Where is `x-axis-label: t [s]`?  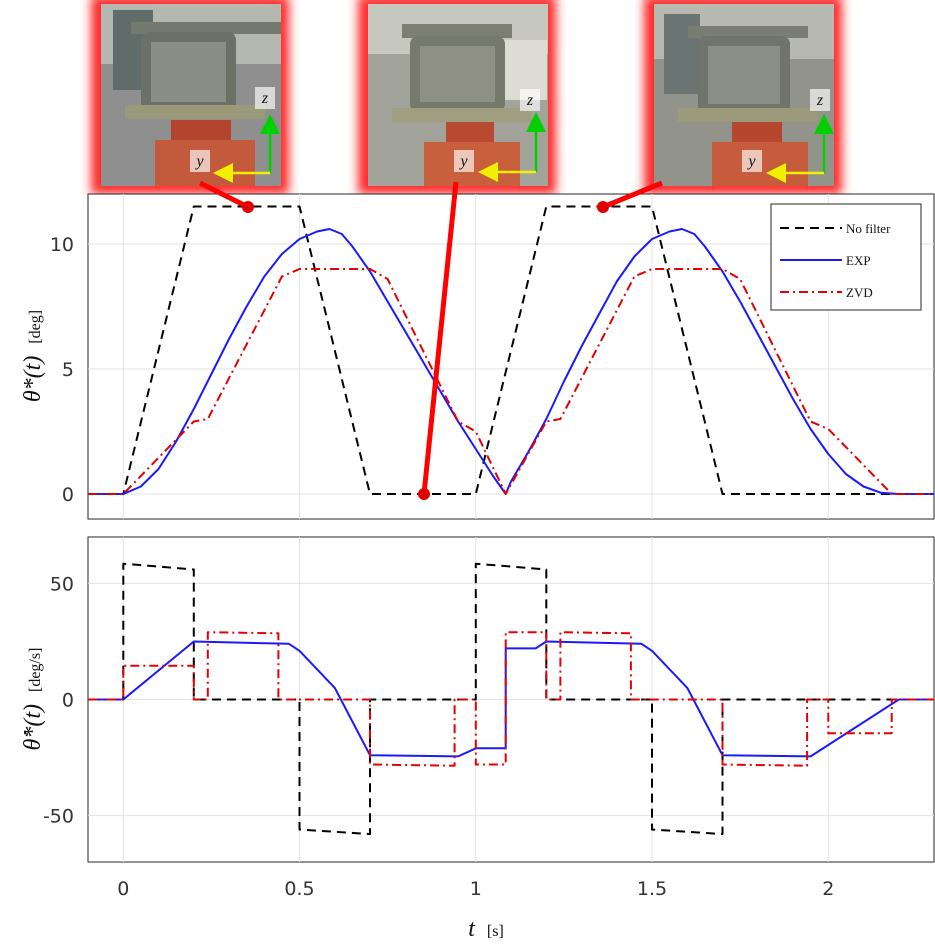
x-axis-label: t [s] is located at coordinates (486, 929).